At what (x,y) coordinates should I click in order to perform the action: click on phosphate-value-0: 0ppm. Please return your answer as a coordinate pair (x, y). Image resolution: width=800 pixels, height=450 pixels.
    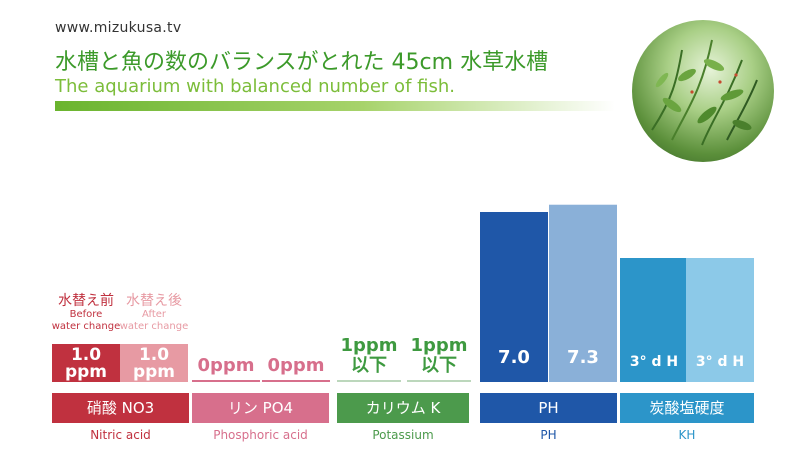
    Looking at the image, I should click on (226, 365).